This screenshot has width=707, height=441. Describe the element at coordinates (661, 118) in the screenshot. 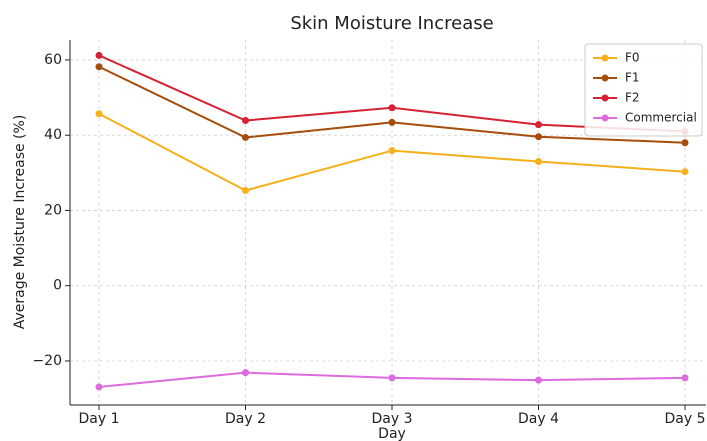

I see `legend-label: Commercial` at that location.